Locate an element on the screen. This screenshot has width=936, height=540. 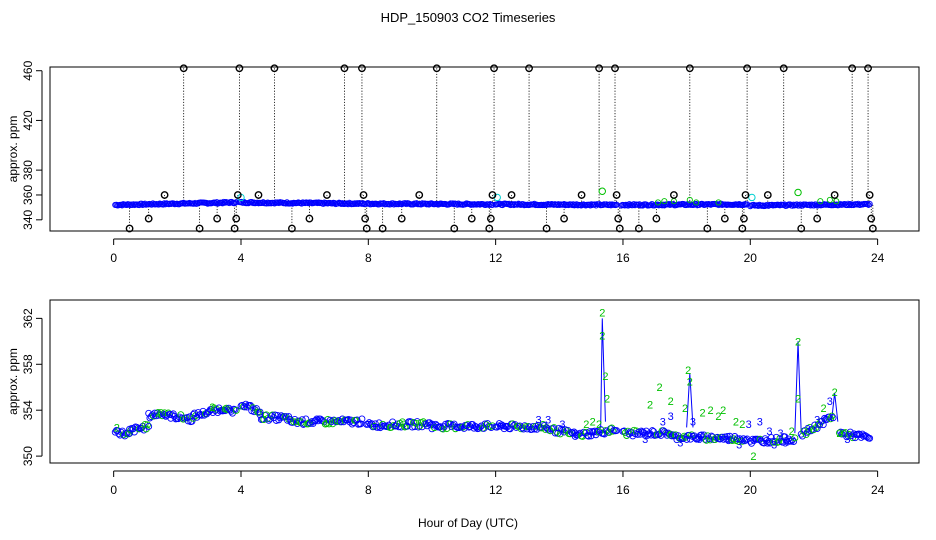
top-y-tick-label: 340 is located at coordinates (28, 219).